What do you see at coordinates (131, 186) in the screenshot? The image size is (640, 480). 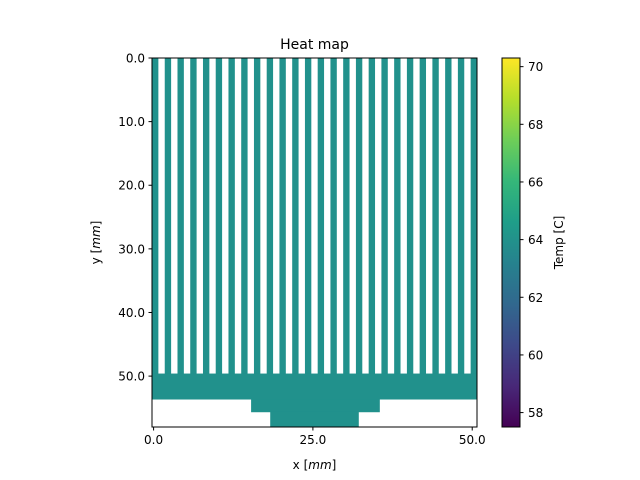 I see `y-tick-label: 20.0` at bounding box center [131, 186].